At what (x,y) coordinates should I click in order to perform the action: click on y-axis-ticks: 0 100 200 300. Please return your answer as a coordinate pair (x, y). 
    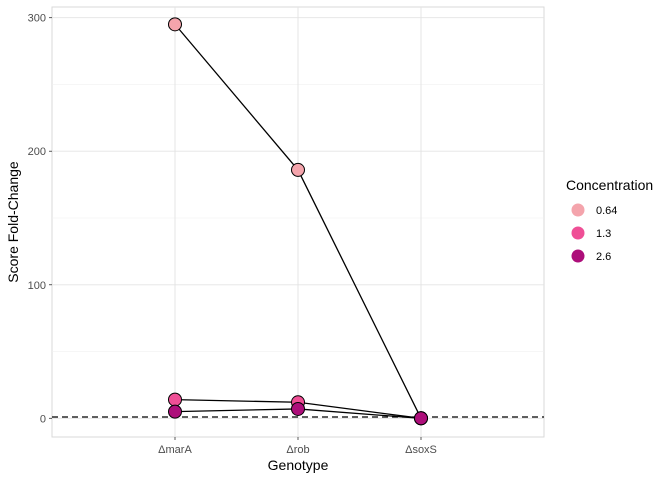
    Looking at the image, I should click on (40, 219).